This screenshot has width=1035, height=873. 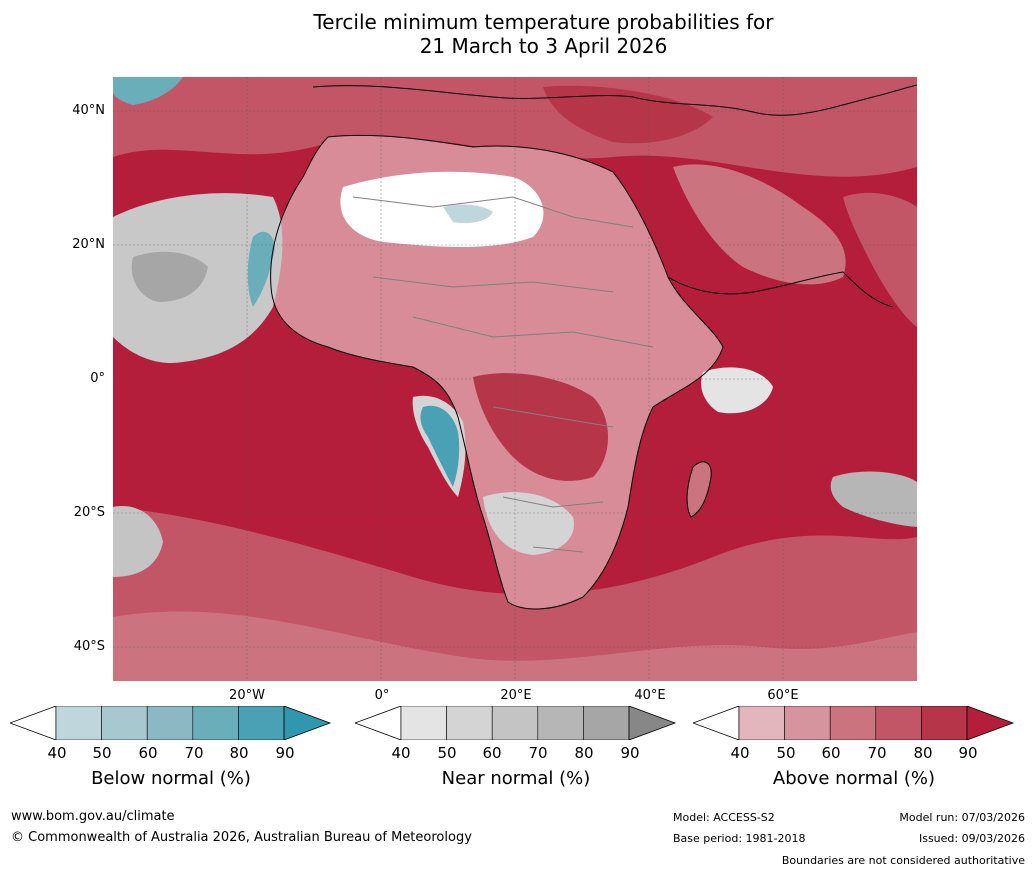 What do you see at coordinates (307, 723) in the screenshot?
I see `below-normal-colorbar-max-triangle` at bounding box center [307, 723].